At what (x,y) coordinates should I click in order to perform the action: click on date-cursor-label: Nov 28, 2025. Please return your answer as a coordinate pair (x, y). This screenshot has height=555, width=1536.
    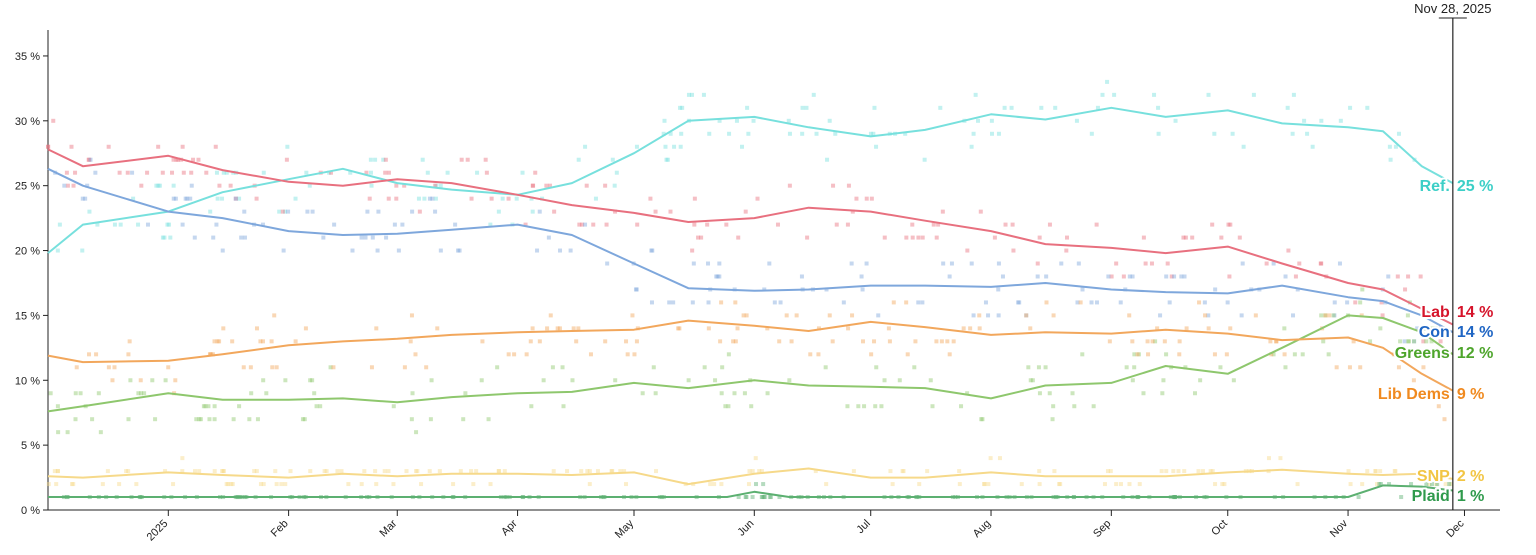
    Looking at the image, I should click on (1452, 8).